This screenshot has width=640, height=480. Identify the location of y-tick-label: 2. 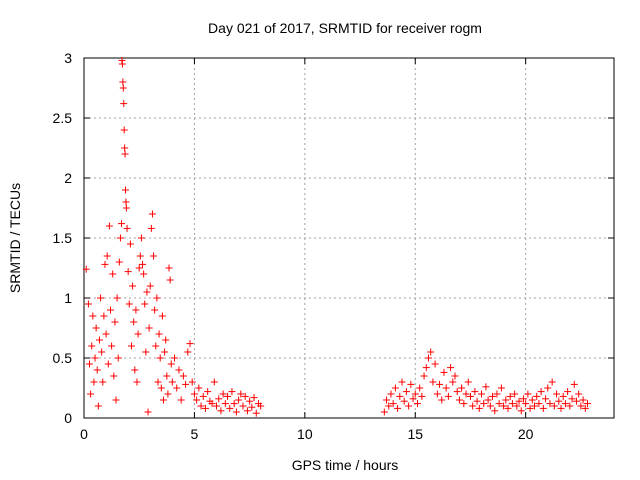
(68, 178).